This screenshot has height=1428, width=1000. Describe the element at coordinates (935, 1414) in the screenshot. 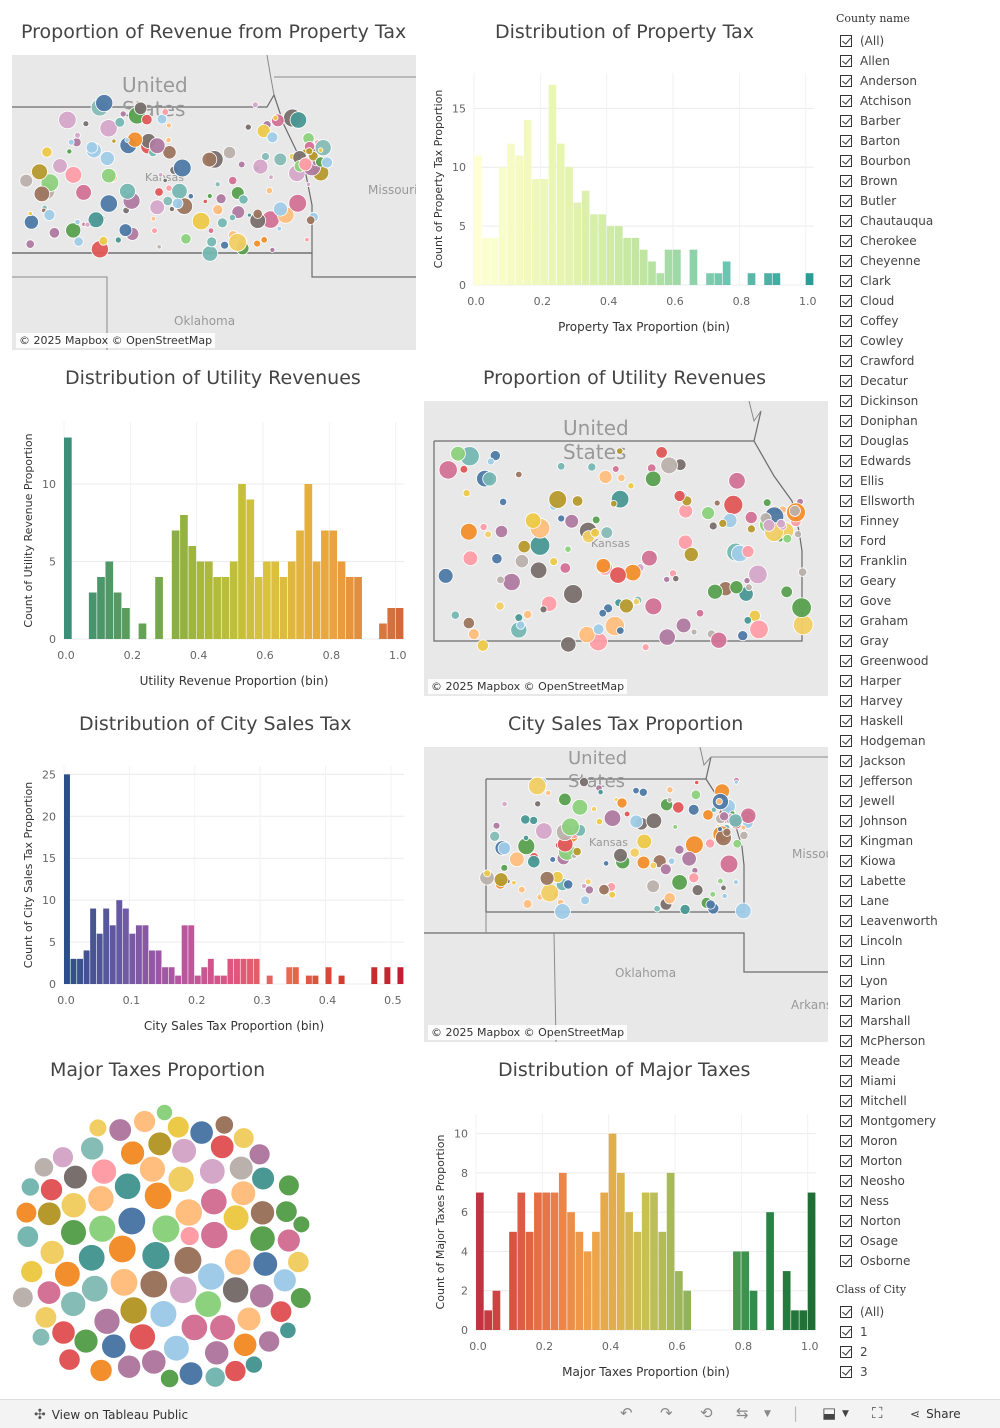

I see `share-button: ⋖ Share` at that location.